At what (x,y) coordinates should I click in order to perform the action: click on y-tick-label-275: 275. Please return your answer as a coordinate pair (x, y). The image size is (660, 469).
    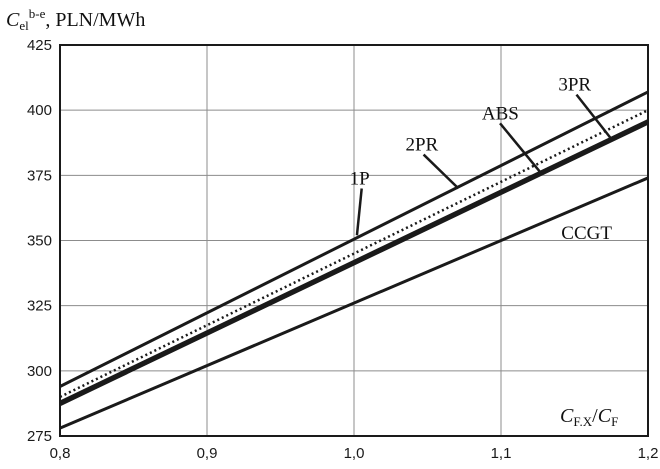
    Looking at the image, I should click on (39, 436).